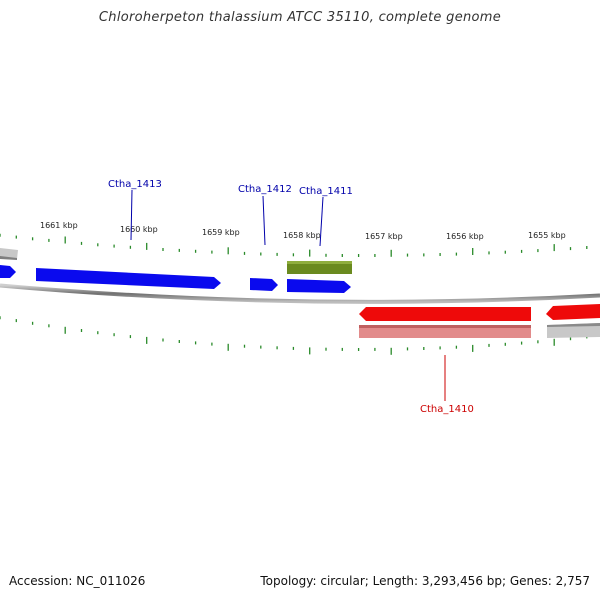 The width and height of the screenshot is (600, 600). What do you see at coordinates (447, 409) in the screenshot?
I see `gene-label-ctha-1410: Ctha_1410` at bounding box center [447, 409].